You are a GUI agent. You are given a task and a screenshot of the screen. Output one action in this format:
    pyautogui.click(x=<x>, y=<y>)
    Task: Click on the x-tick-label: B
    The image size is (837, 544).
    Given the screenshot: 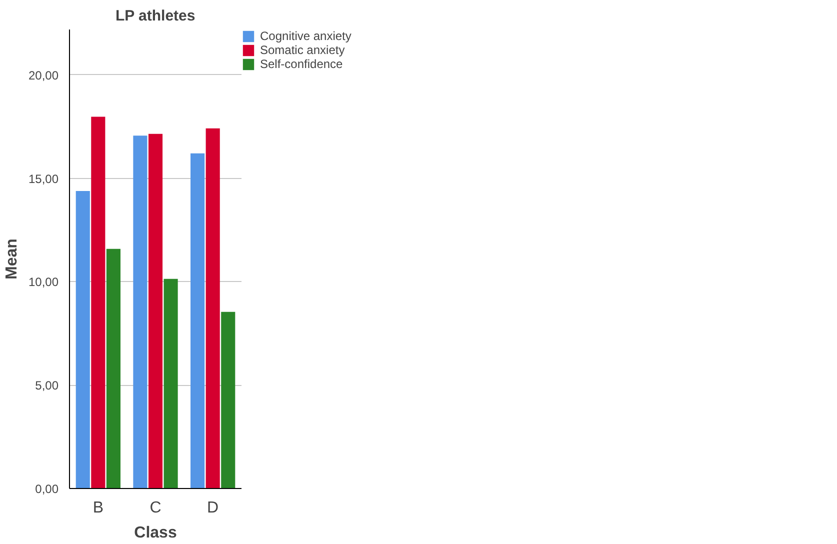 What is the action you would take?
    pyautogui.click(x=98, y=508)
    